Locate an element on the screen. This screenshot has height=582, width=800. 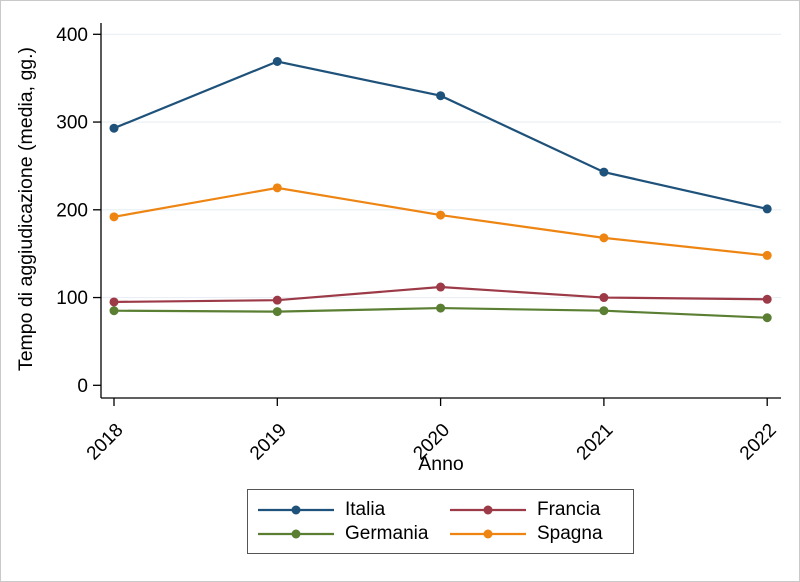
x-axis-title: Anno is located at coordinates (441, 464).